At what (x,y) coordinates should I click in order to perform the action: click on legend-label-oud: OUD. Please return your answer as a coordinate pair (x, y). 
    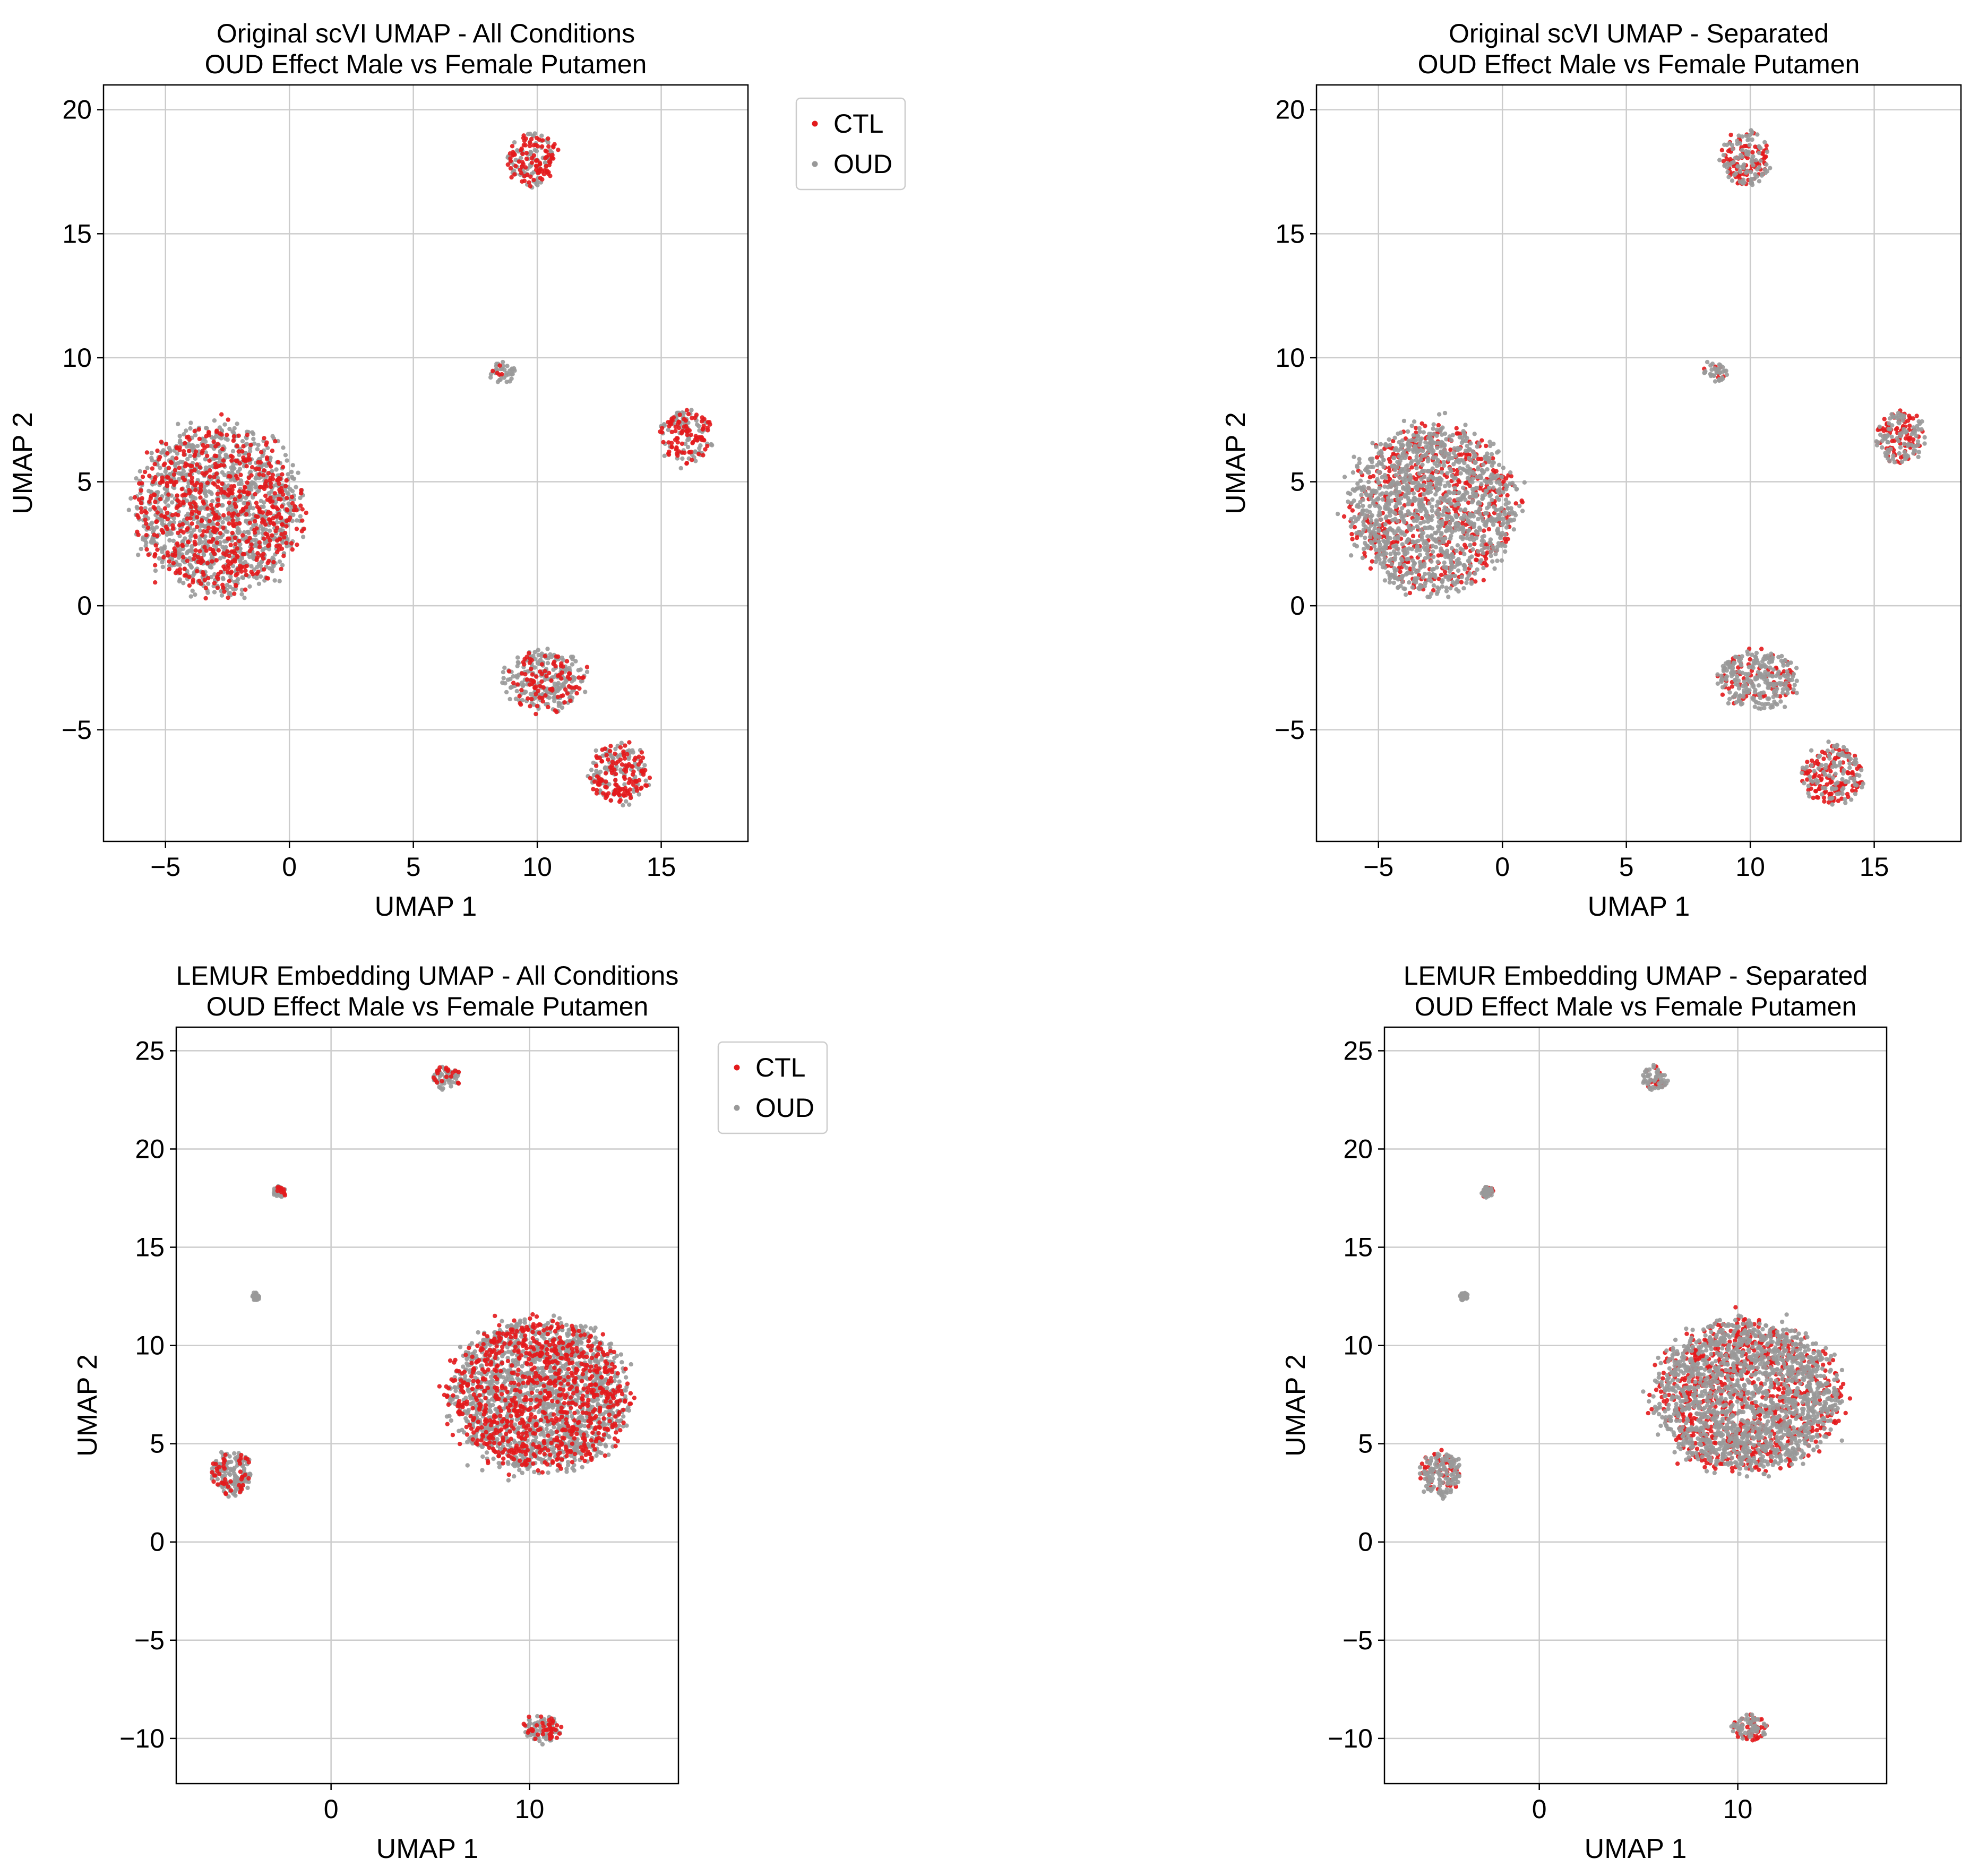
    Looking at the image, I should click on (863, 164).